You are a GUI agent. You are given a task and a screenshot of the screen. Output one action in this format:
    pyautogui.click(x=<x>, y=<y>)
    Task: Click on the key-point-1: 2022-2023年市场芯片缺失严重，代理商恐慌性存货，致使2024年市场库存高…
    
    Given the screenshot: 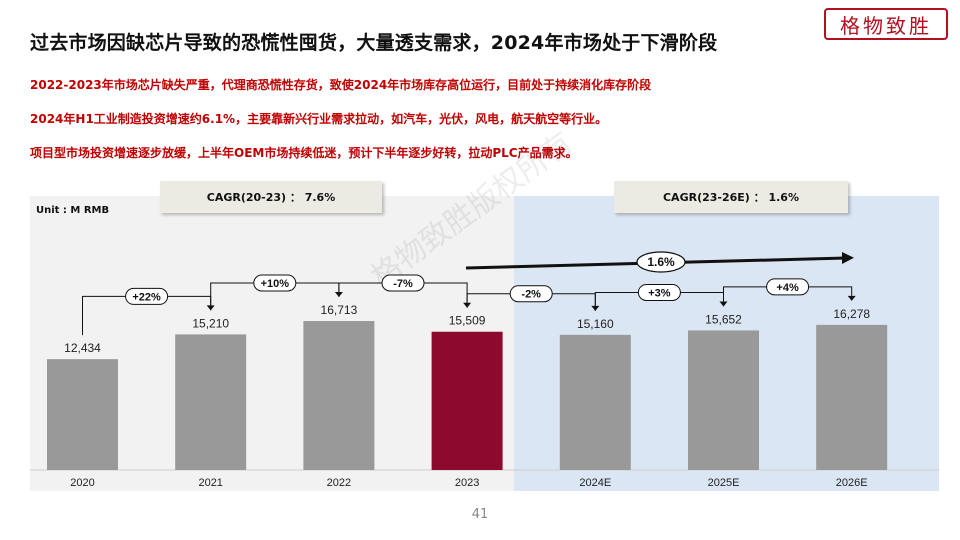 What is the action you would take?
    pyautogui.click(x=341, y=85)
    